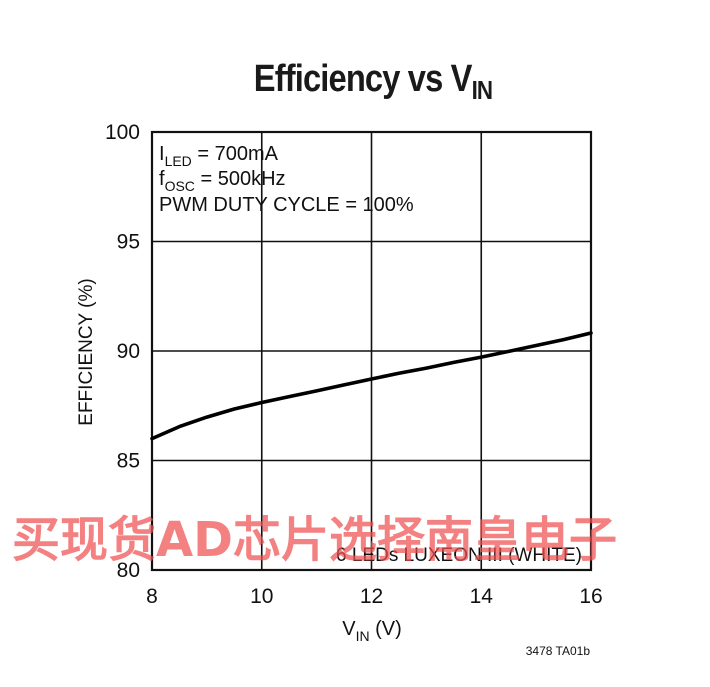 The width and height of the screenshot is (710, 687). I want to click on x-tick-label: 12, so click(371, 596).